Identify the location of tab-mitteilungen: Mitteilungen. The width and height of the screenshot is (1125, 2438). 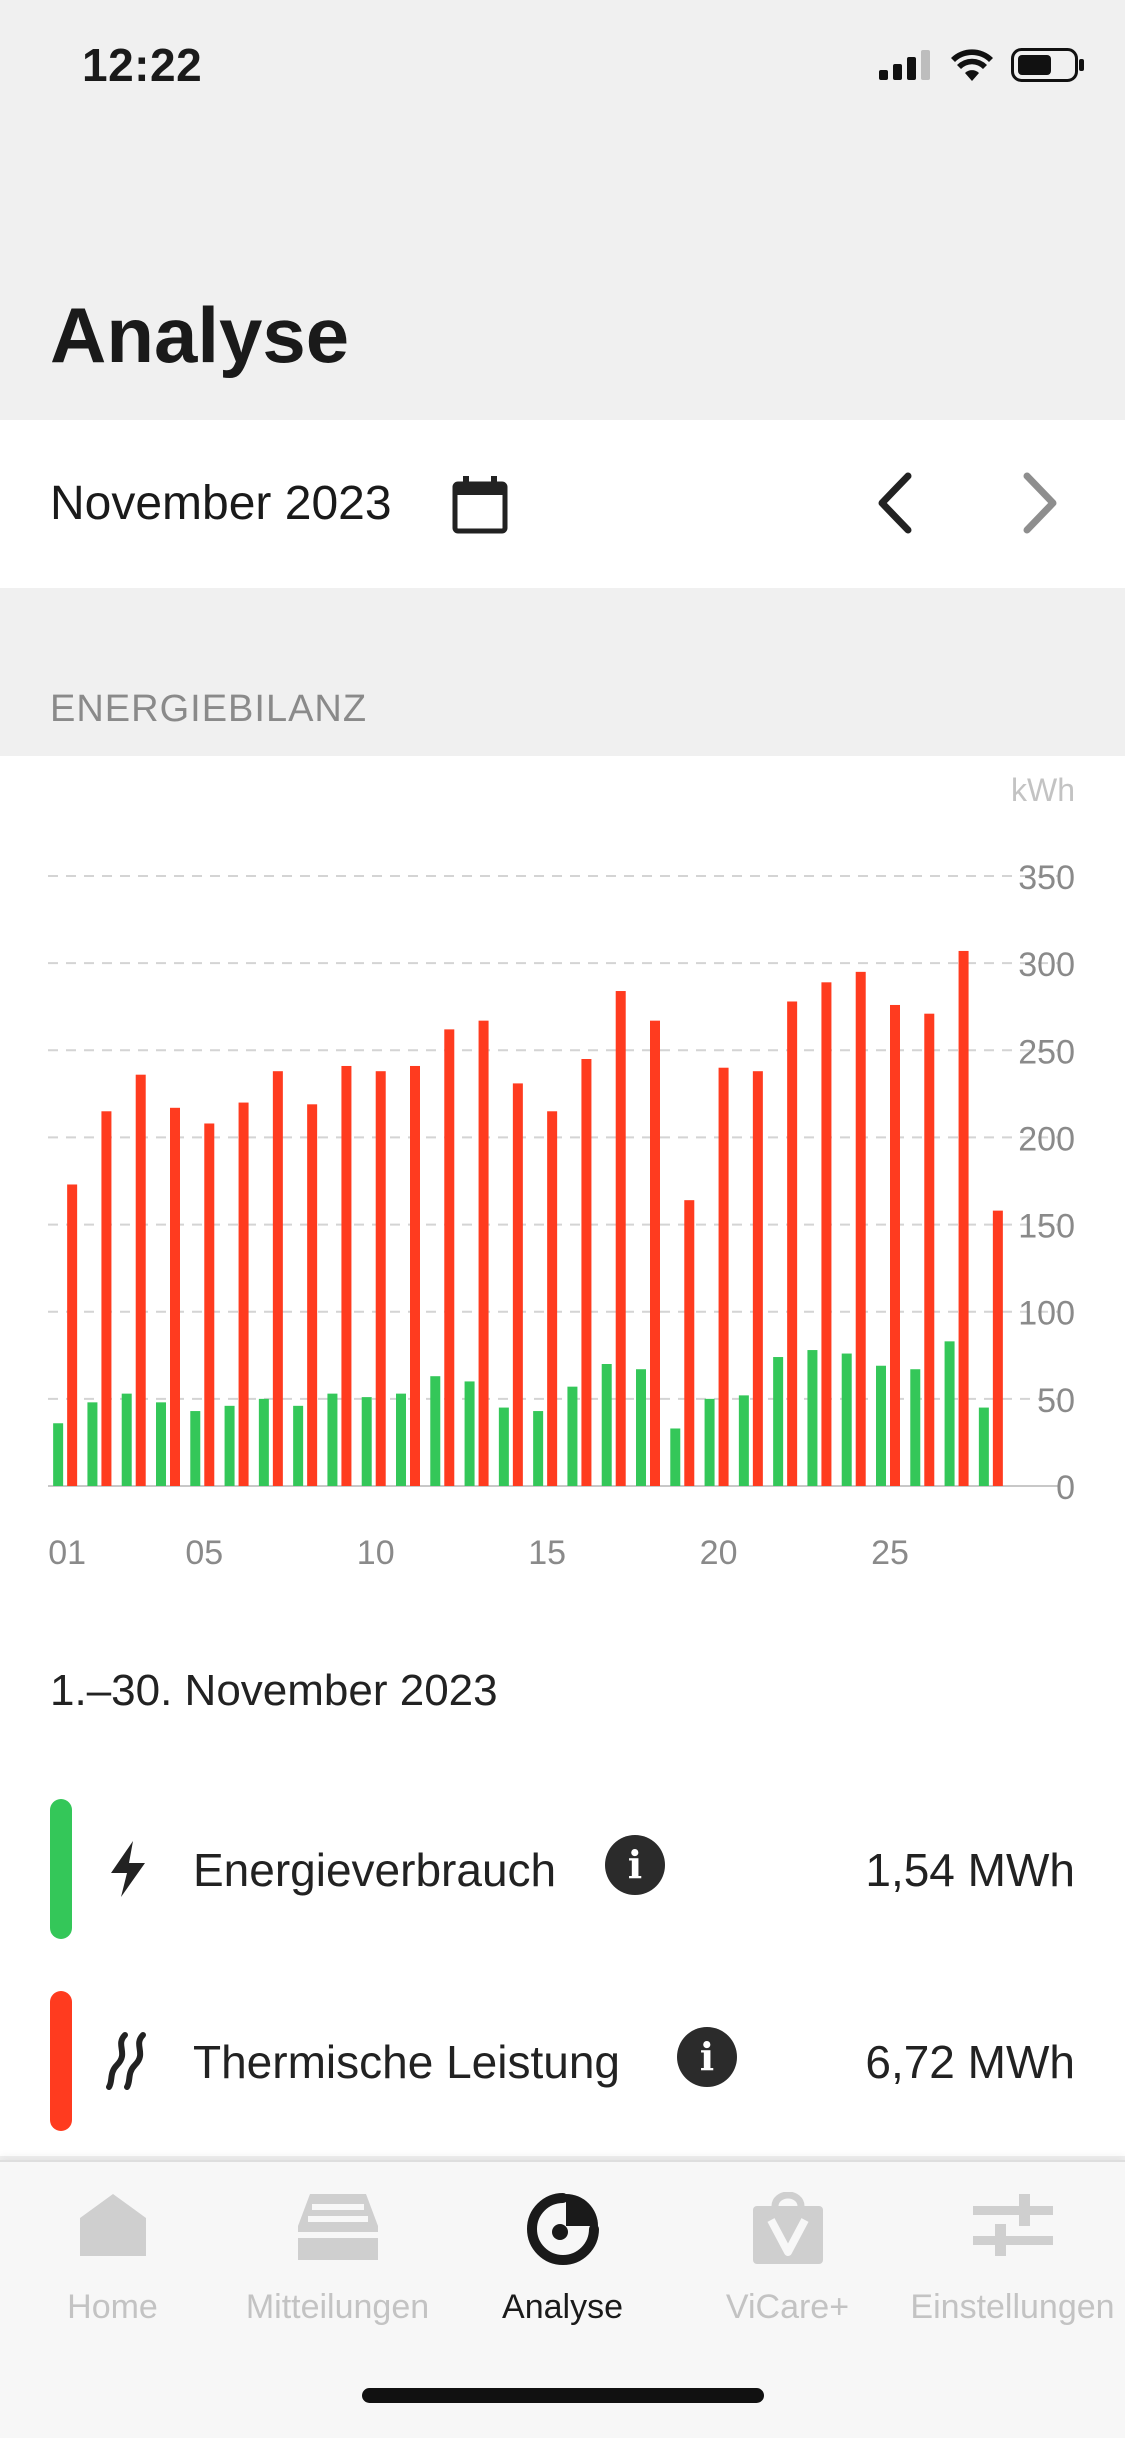
(337, 2262).